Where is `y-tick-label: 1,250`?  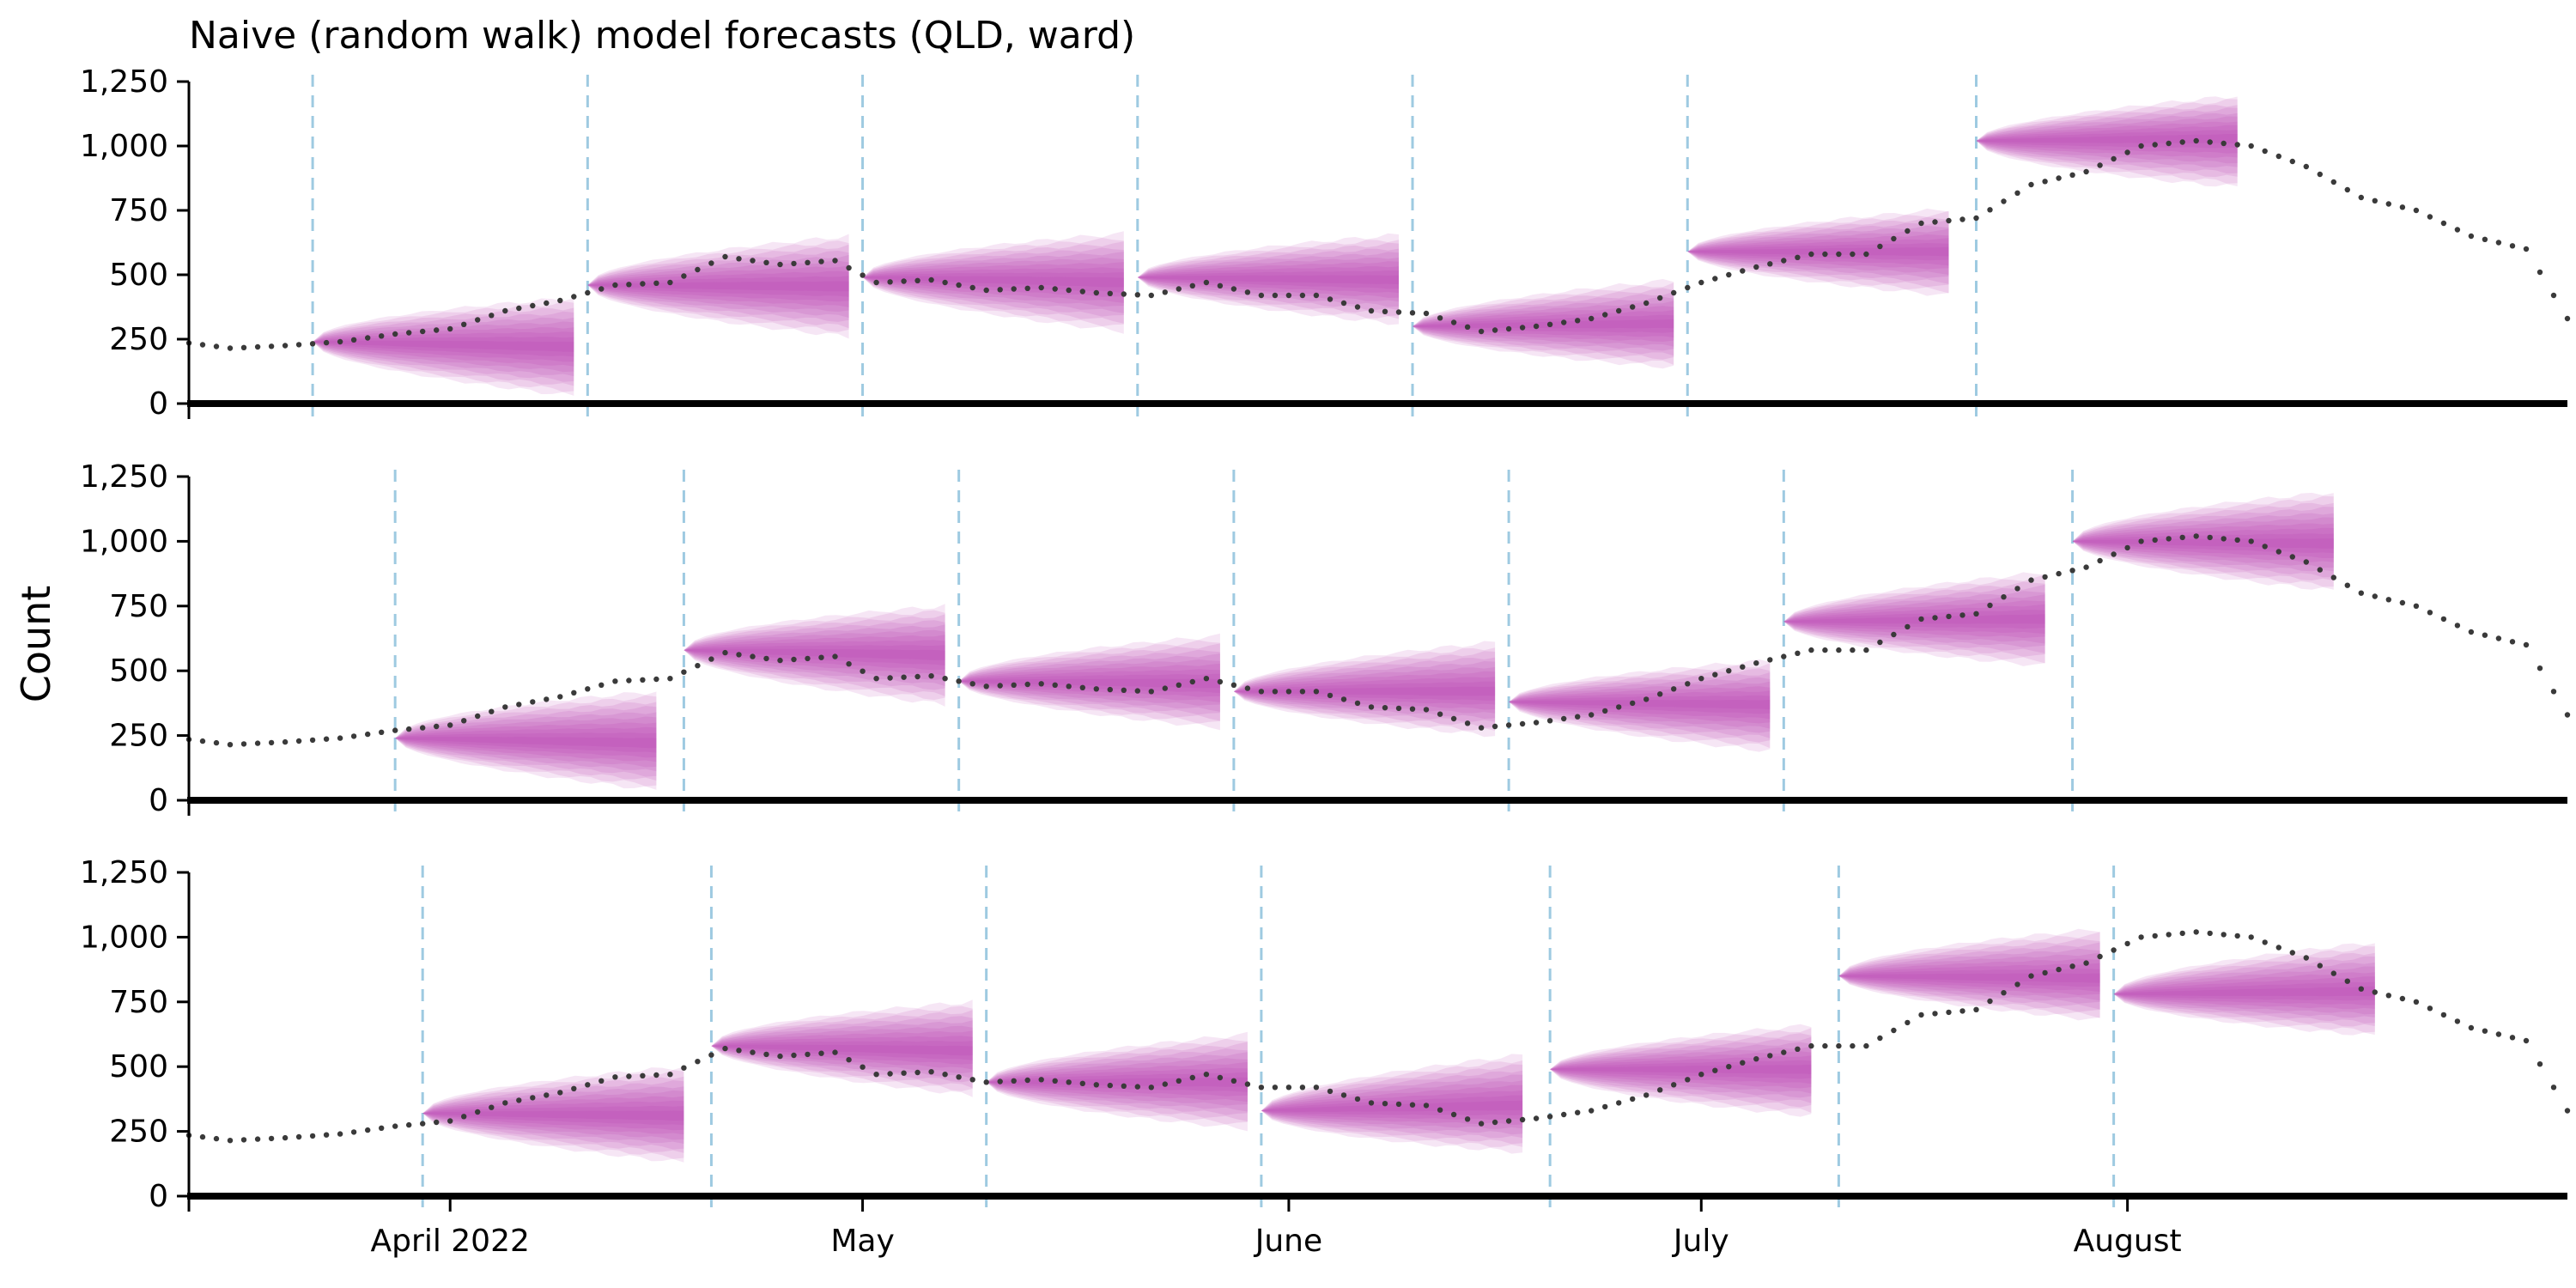
y-tick-label: 1,250 is located at coordinates (124, 477).